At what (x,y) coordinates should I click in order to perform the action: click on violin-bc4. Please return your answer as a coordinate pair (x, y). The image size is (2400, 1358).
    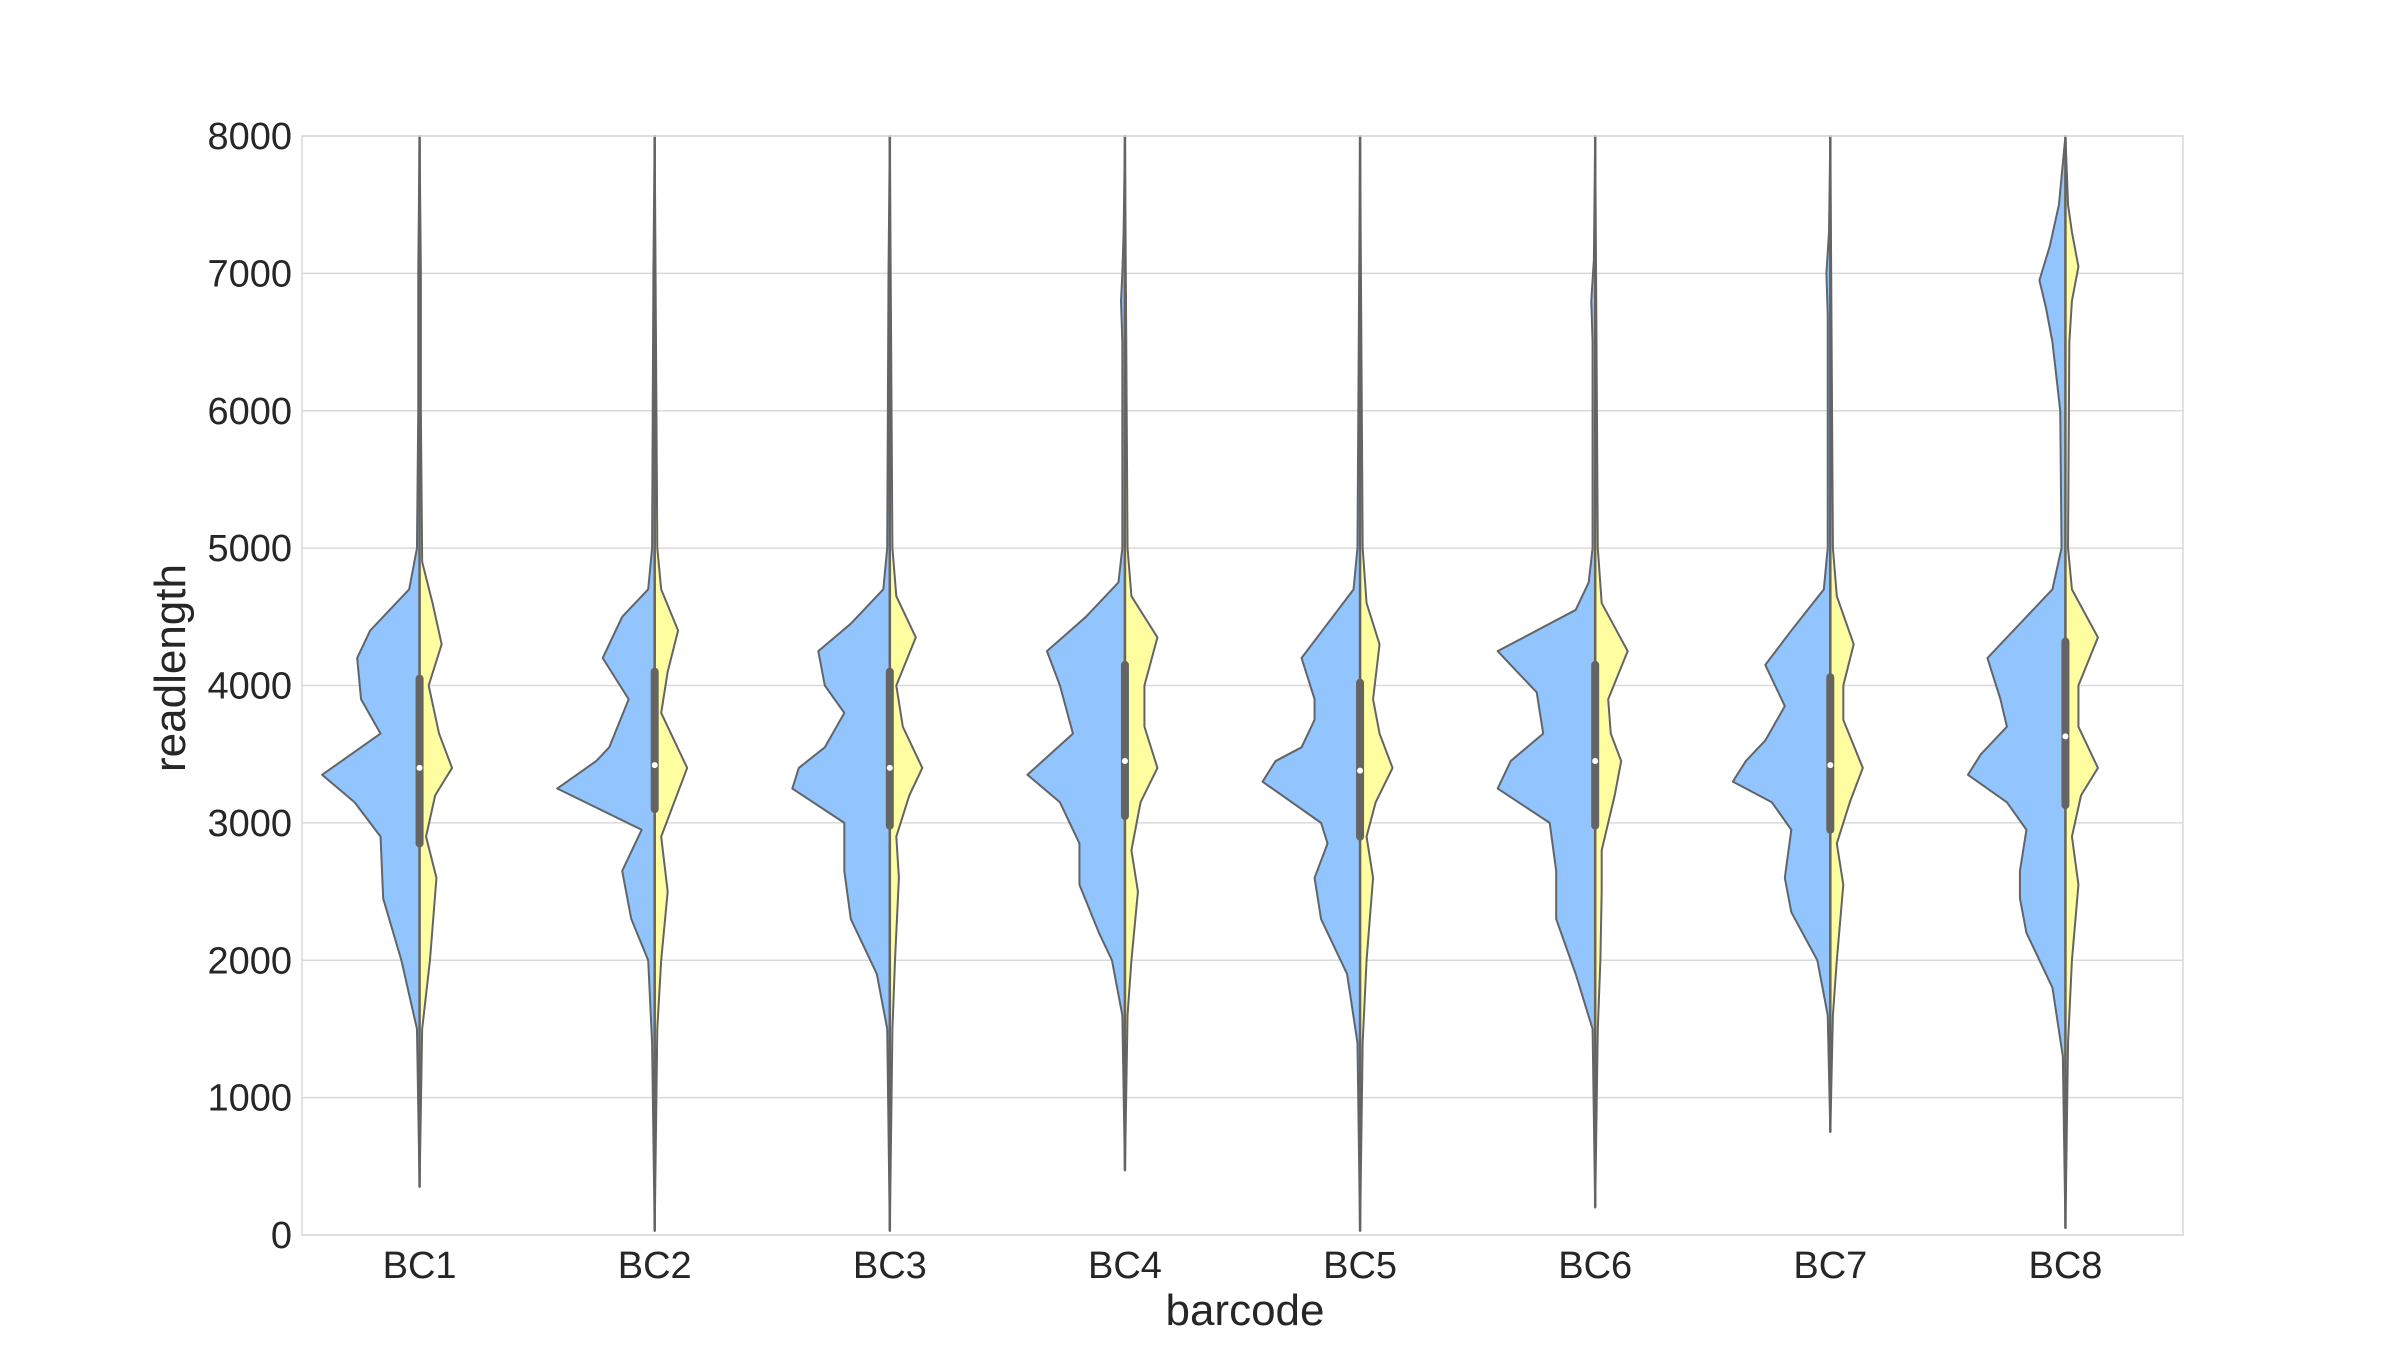
    Looking at the image, I should click on (1092, 653).